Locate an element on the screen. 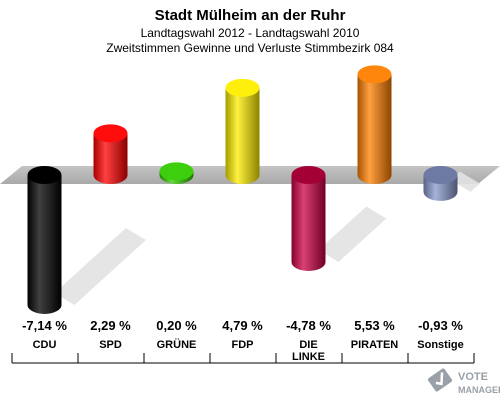 The height and width of the screenshot is (400, 500). logo-line-1: VOTE is located at coordinates (473, 377).